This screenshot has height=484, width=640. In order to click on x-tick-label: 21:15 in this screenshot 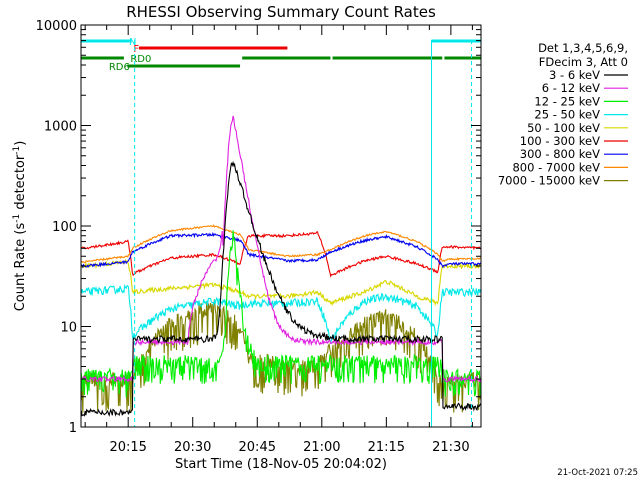, I will do `click(386, 447)`.